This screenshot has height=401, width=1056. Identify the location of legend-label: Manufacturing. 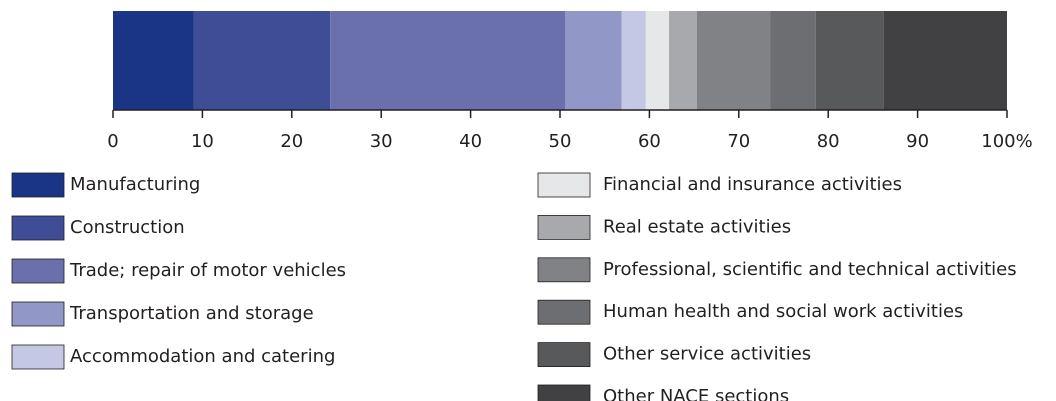
(135, 184).